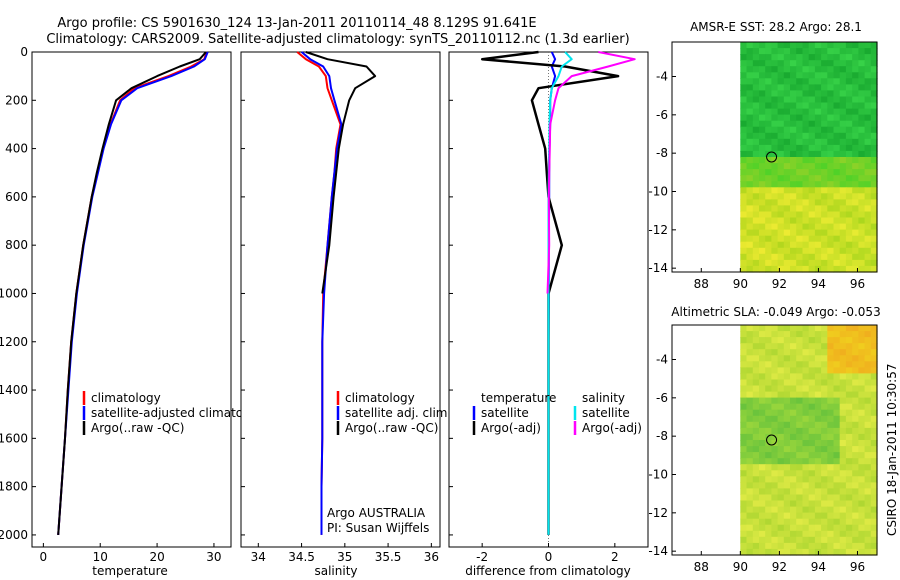 The image size is (900, 580). Describe the element at coordinates (16, 197) in the screenshot. I see `depth-tick-label: 600` at that location.